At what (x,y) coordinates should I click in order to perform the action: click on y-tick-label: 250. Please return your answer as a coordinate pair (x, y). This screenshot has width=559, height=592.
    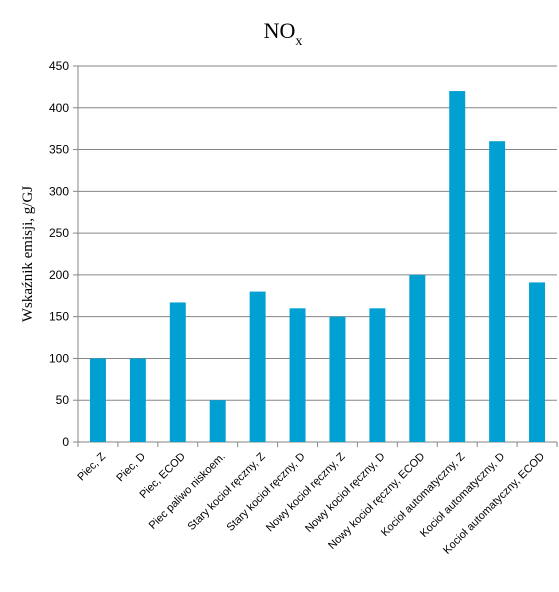
    Looking at the image, I should click on (59, 233).